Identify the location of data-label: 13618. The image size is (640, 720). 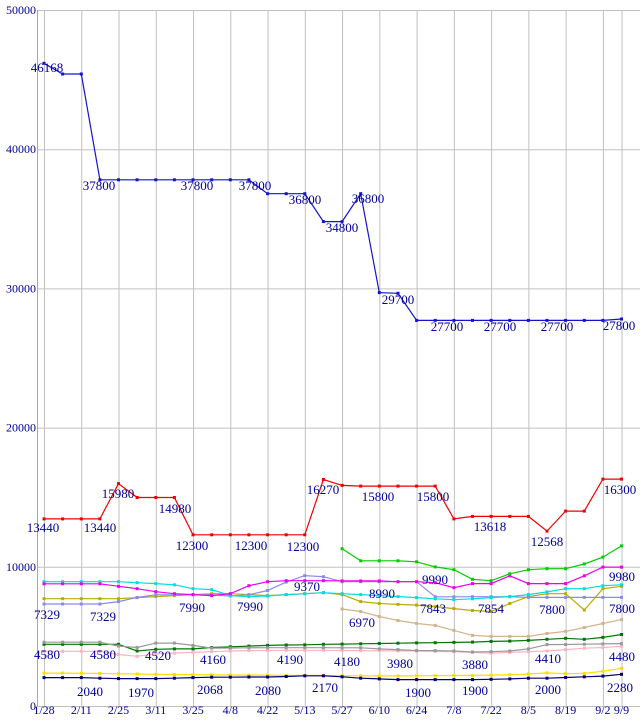
(490, 526).